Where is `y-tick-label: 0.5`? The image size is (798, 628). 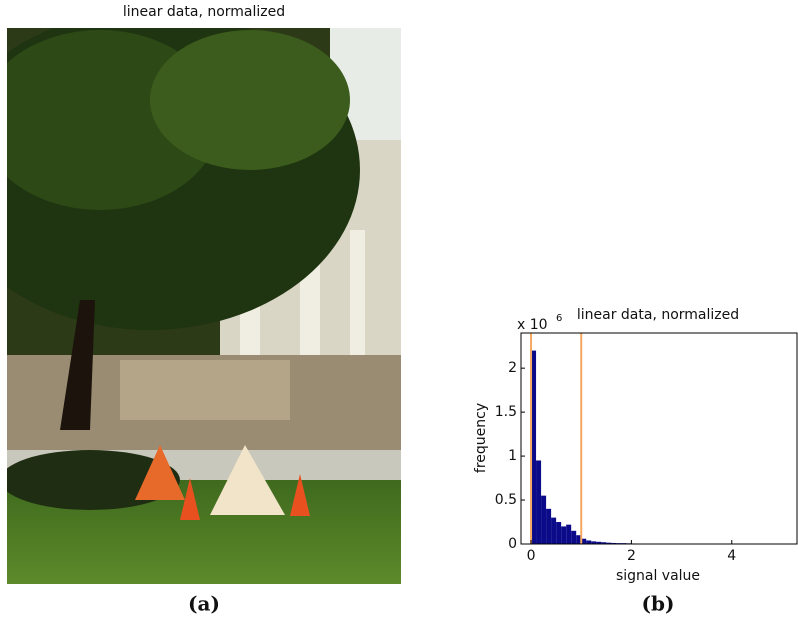 y-tick-label: 0.5 is located at coordinates (506, 500).